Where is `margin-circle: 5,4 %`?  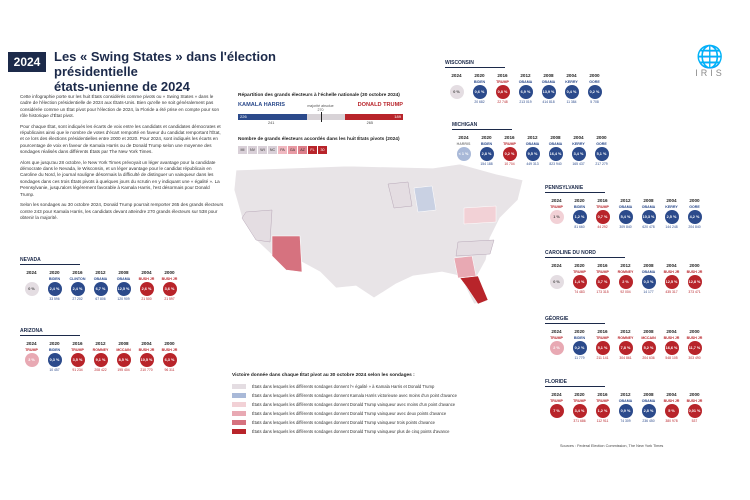
margin-circle: 5,4 % is located at coordinates (625, 217).